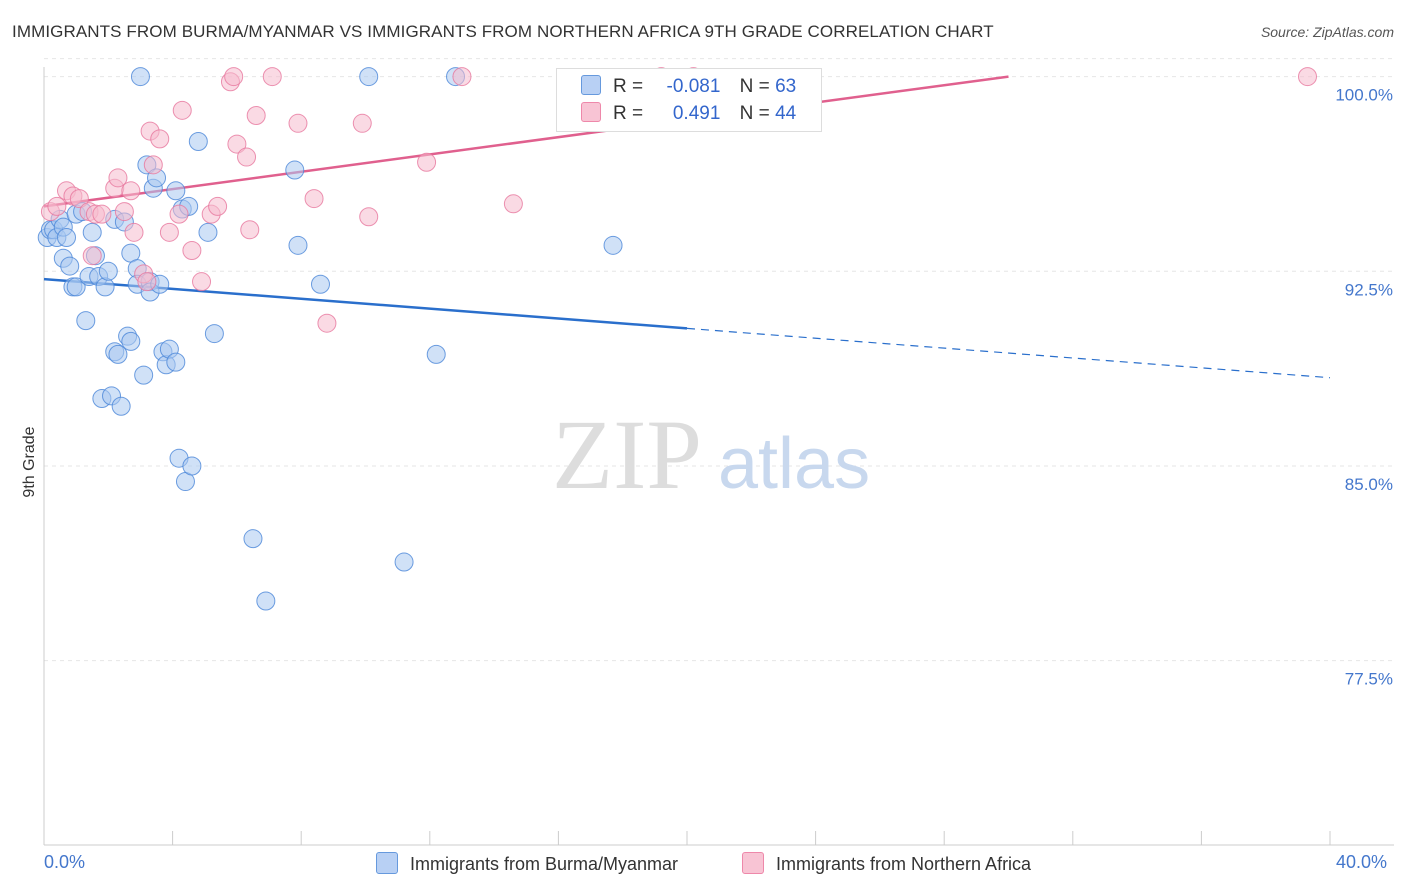 The height and width of the screenshot is (892, 1406). I want to click on legend-row-nafrica: R = 0.491 N = 44, so click(688, 114).